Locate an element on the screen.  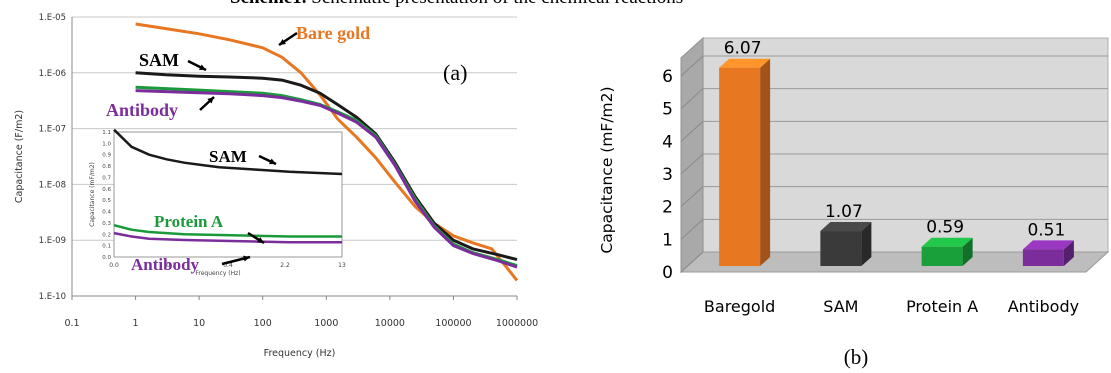
x-tick-label: 10 is located at coordinates (199, 323).